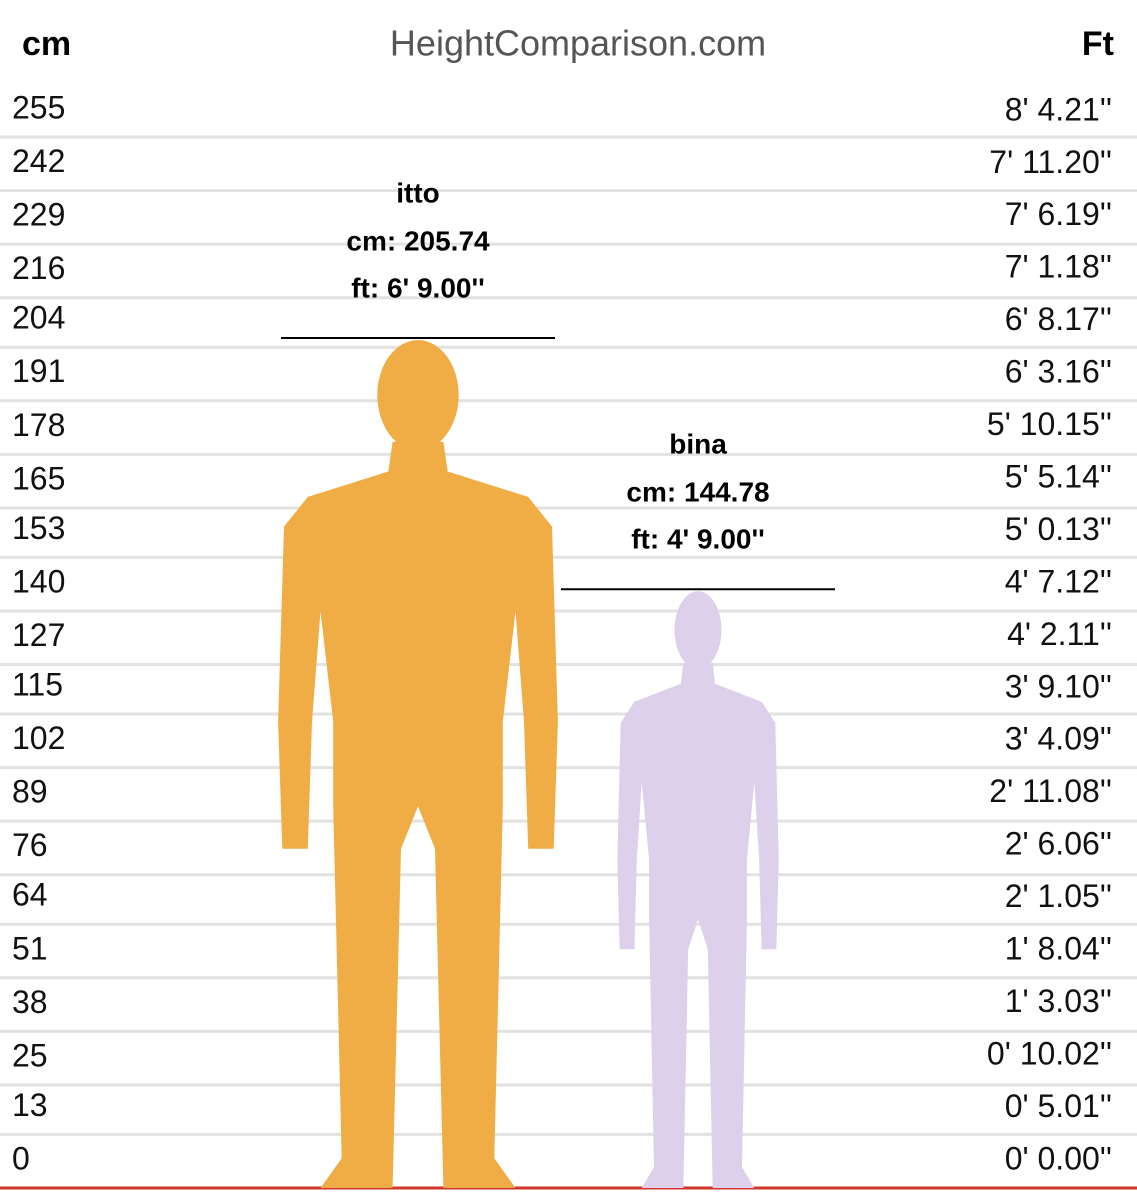  What do you see at coordinates (30, 948) in the screenshot?
I see `y-tick-label: 51` at bounding box center [30, 948].